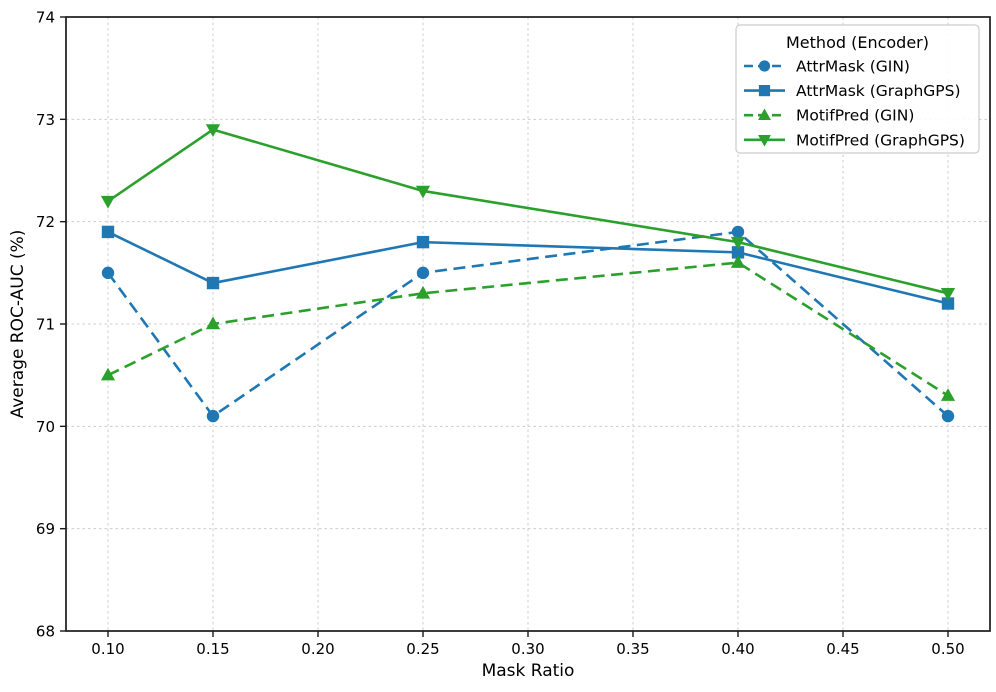 The height and width of the screenshot is (692, 996). I want to click on legend-label: AttrMask (GIN), so click(853, 67).